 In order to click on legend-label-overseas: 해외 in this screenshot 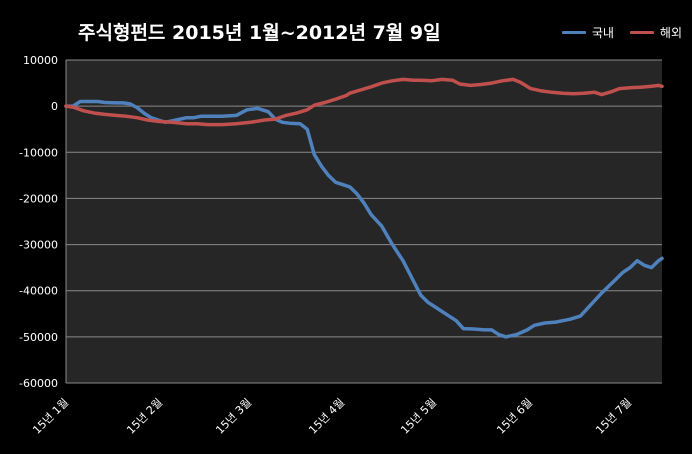, I will do `click(670, 33)`.